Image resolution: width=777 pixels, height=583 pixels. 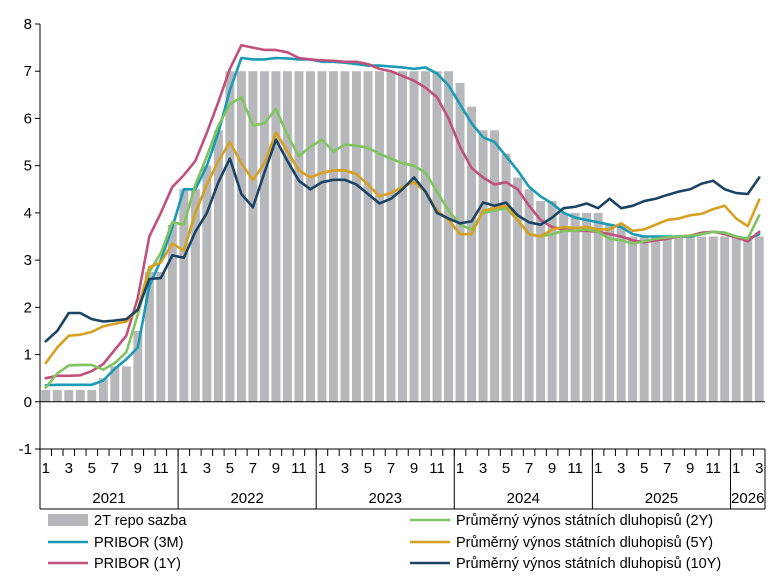 I want to click on legend-label: Průměrný výnos státních dluhopisů (10Y), so click(x=588, y=564).